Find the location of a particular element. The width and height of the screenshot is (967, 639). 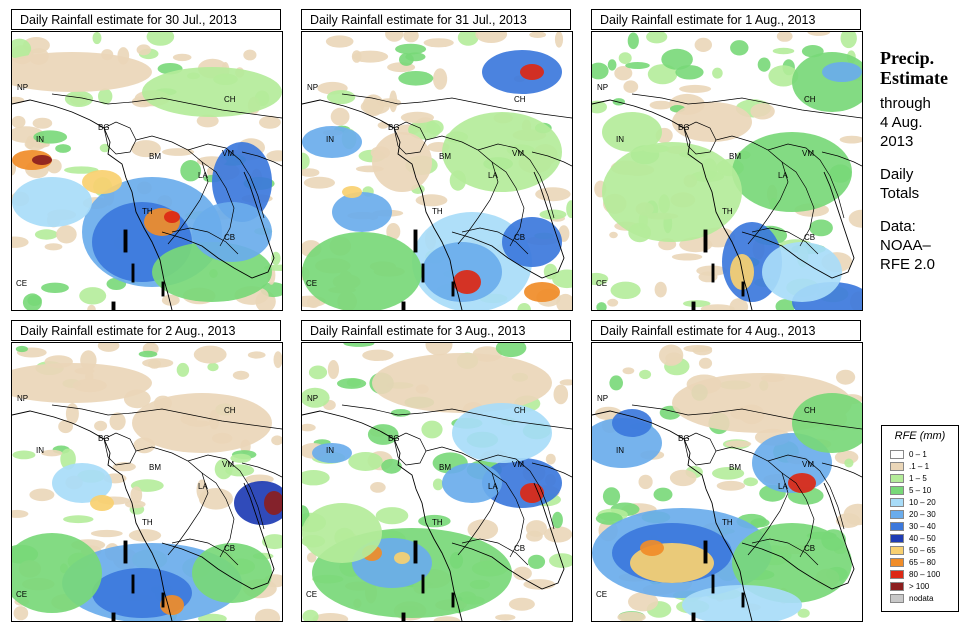

legend-item: 5 – 10 is located at coordinates (910, 491).